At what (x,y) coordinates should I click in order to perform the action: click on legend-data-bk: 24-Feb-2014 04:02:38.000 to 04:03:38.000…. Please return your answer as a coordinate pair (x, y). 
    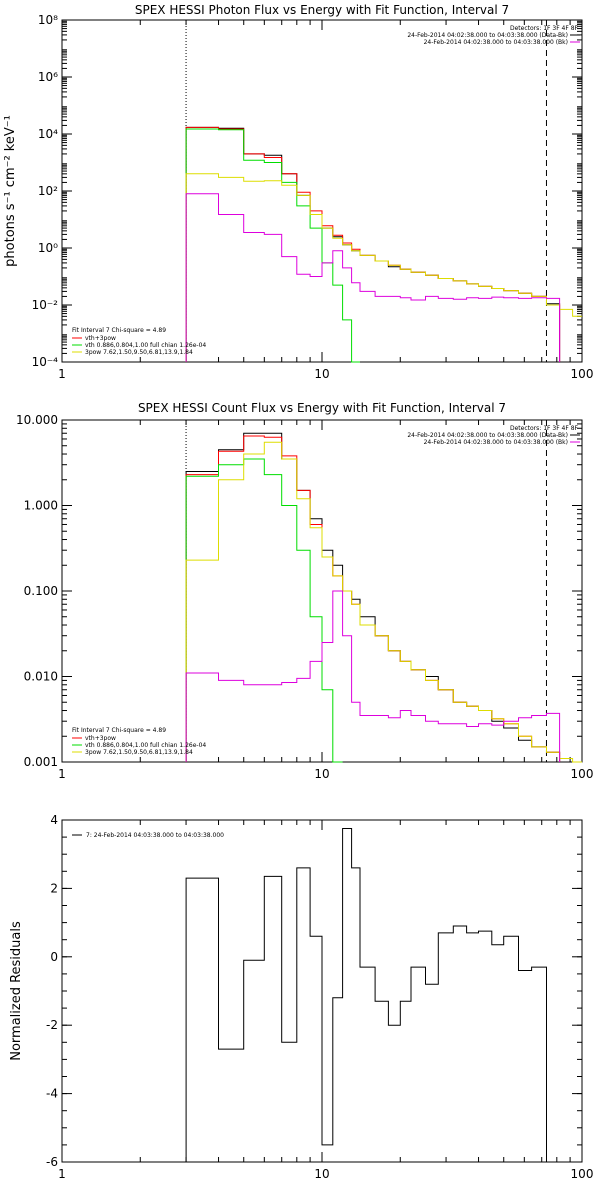
    Looking at the image, I should click on (487, 35).